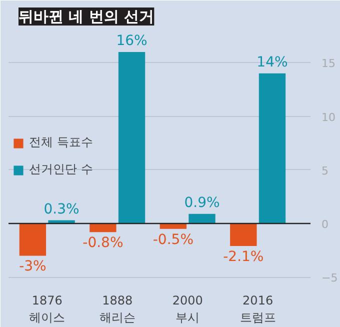  What do you see at coordinates (243, 257) in the screenshot?
I see `data-label: -2.1%` at bounding box center [243, 257].